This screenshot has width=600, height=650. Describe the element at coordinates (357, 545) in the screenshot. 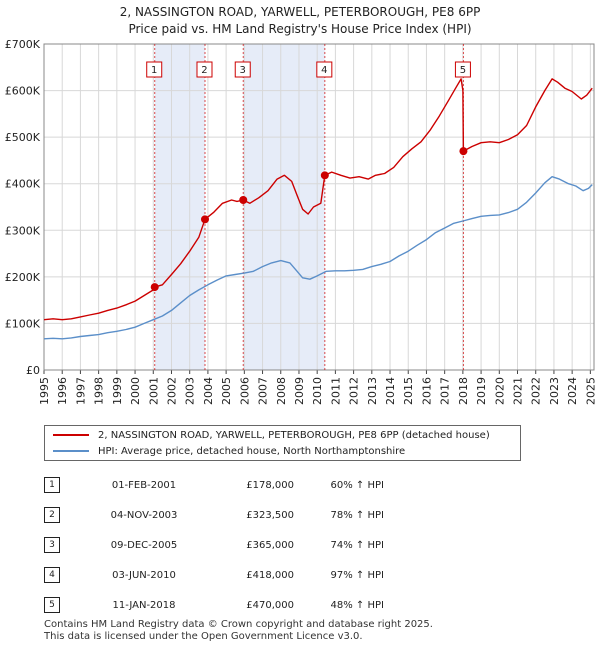

I see `sale-hpi: 74% ↑ HPI` at that location.